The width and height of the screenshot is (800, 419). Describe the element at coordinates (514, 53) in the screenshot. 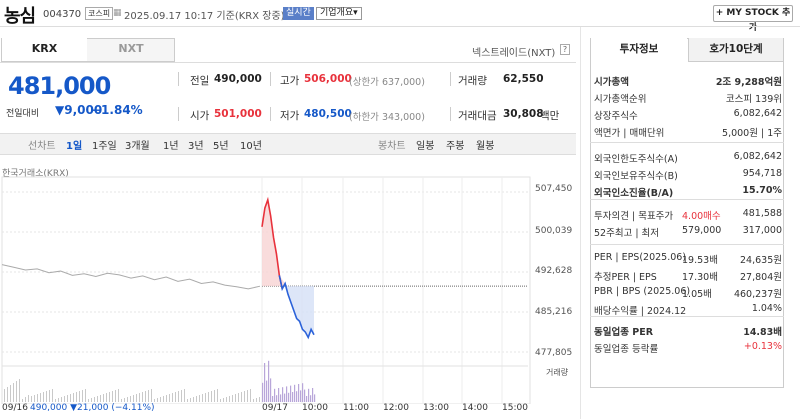

I see `nextrade-link: 넥스트레이드(NXT)` at that location.